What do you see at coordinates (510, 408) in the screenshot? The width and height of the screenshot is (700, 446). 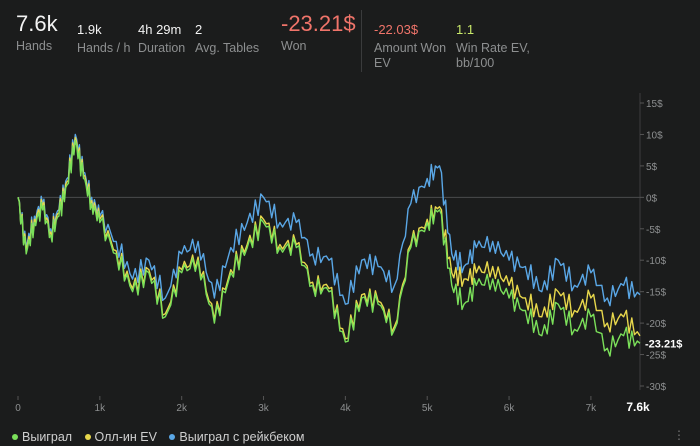 I see `x-tick-label: 6k` at bounding box center [510, 408].